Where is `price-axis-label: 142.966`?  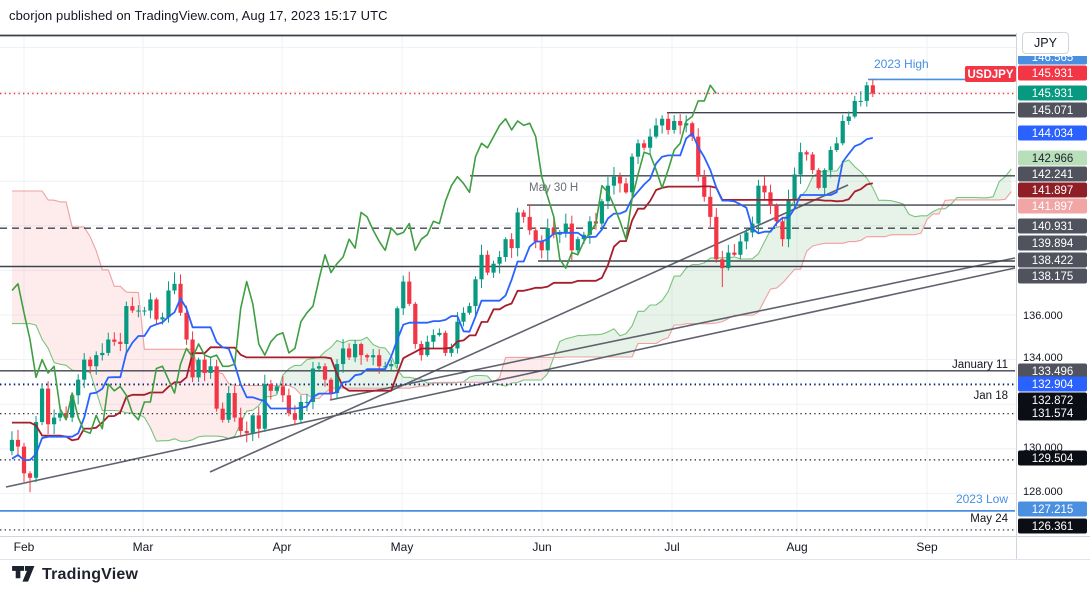 price-axis-label: 142.966 is located at coordinates (1052, 158).